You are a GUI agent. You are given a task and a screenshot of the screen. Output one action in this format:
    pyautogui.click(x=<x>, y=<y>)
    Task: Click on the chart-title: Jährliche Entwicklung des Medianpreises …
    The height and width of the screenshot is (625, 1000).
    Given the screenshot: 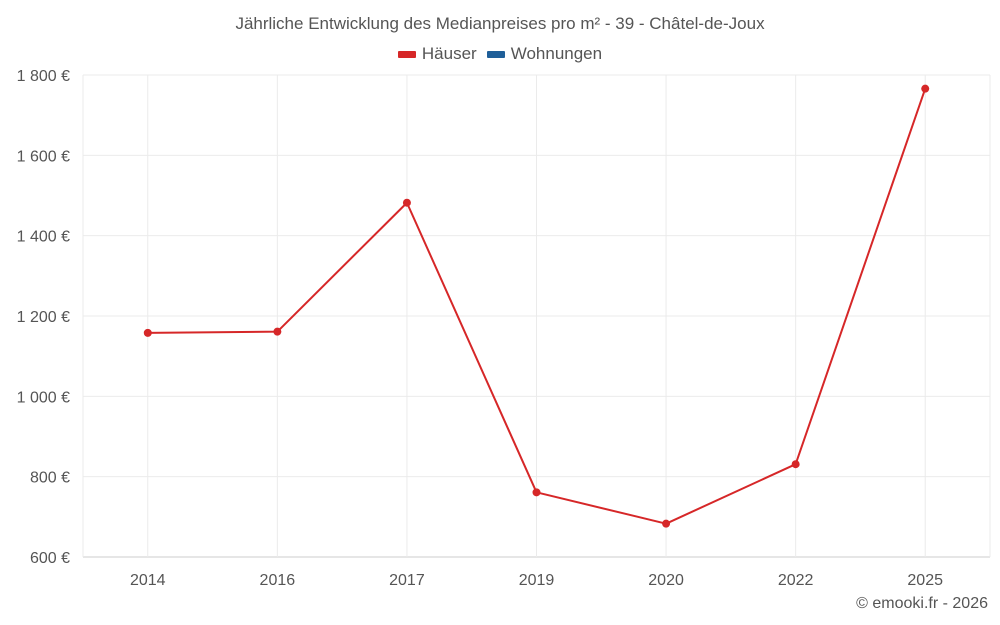 What is the action you would take?
    pyautogui.click(x=500, y=23)
    